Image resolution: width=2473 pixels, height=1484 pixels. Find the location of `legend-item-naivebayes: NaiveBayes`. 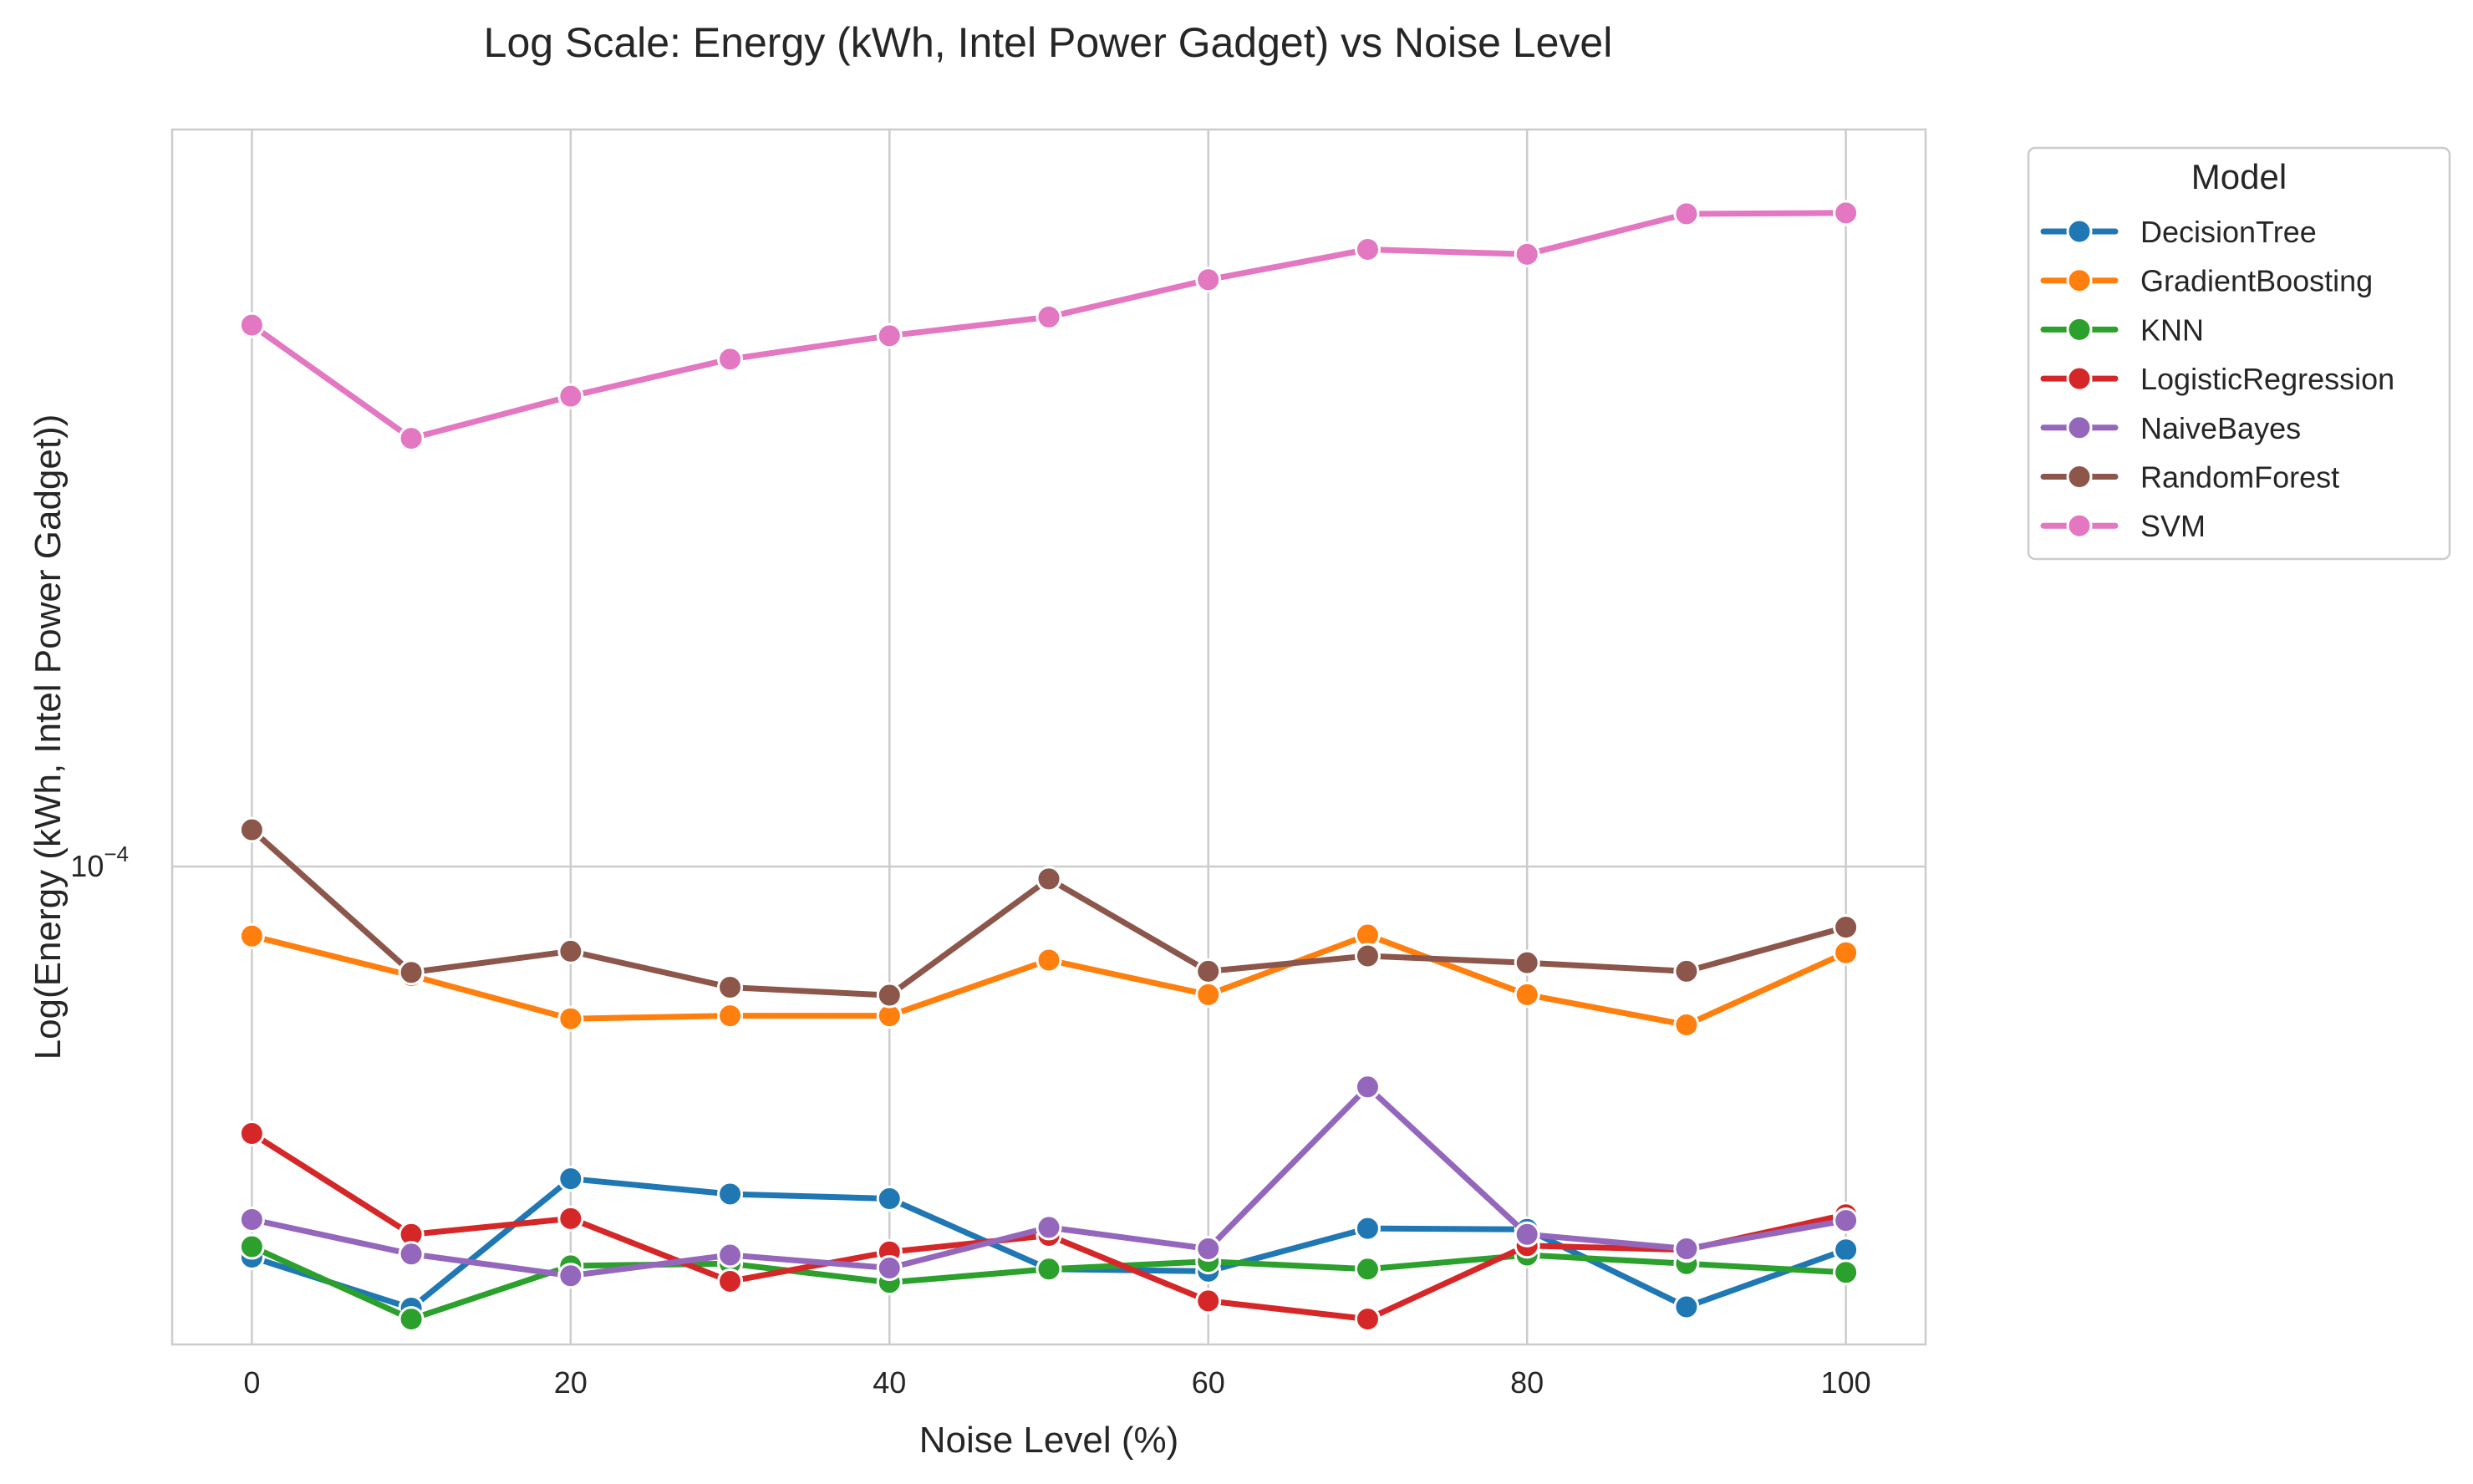

legend-item-naivebayes: NaiveBayes is located at coordinates (2170, 428).